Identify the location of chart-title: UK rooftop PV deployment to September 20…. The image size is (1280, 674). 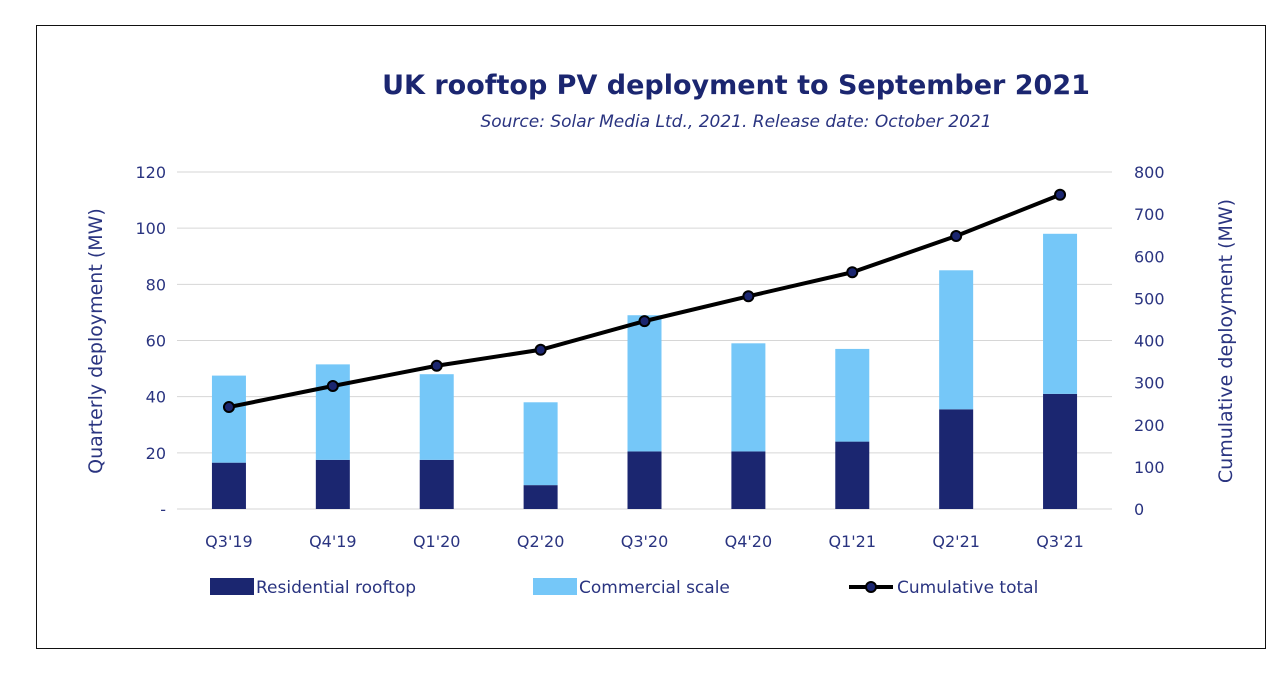
(736, 85).